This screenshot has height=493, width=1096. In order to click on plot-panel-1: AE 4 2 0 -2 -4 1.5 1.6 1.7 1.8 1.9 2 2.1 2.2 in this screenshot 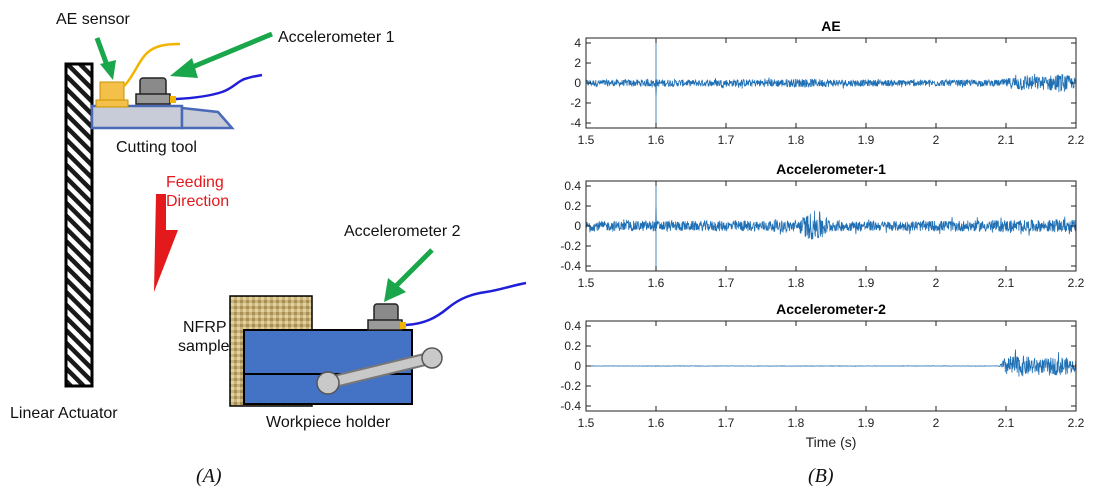, I will do `click(827, 82)`.